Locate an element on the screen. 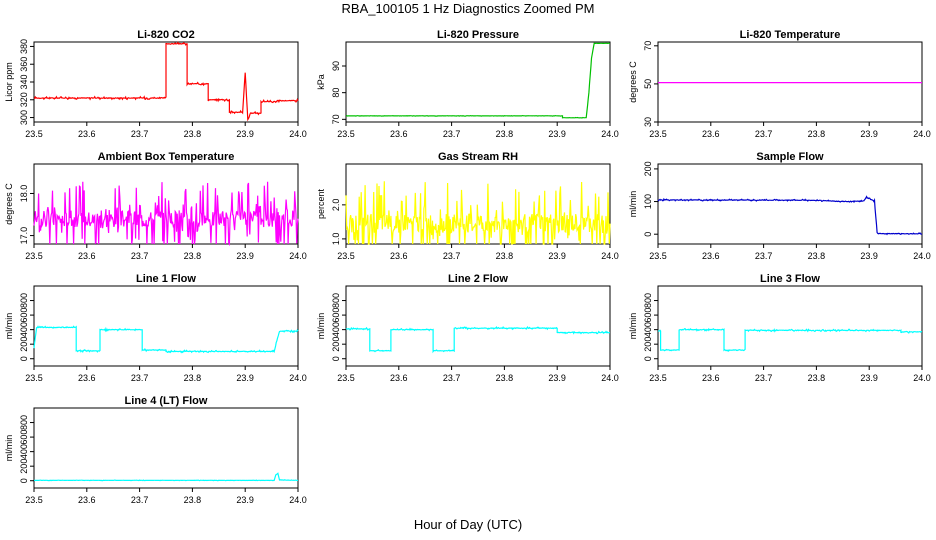 The height and width of the screenshot is (540, 936). y-tick-label: 100 is located at coordinates (648, 201).